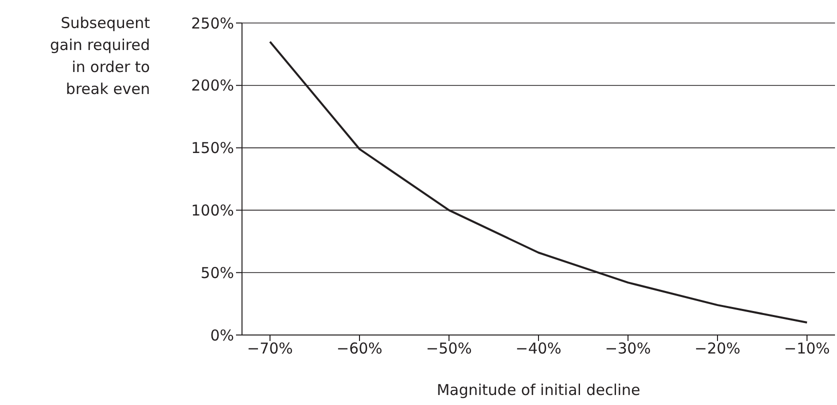 This screenshot has width=837, height=405. What do you see at coordinates (359, 349) in the screenshot?
I see `x-tick-label: −60%` at bounding box center [359, 349].